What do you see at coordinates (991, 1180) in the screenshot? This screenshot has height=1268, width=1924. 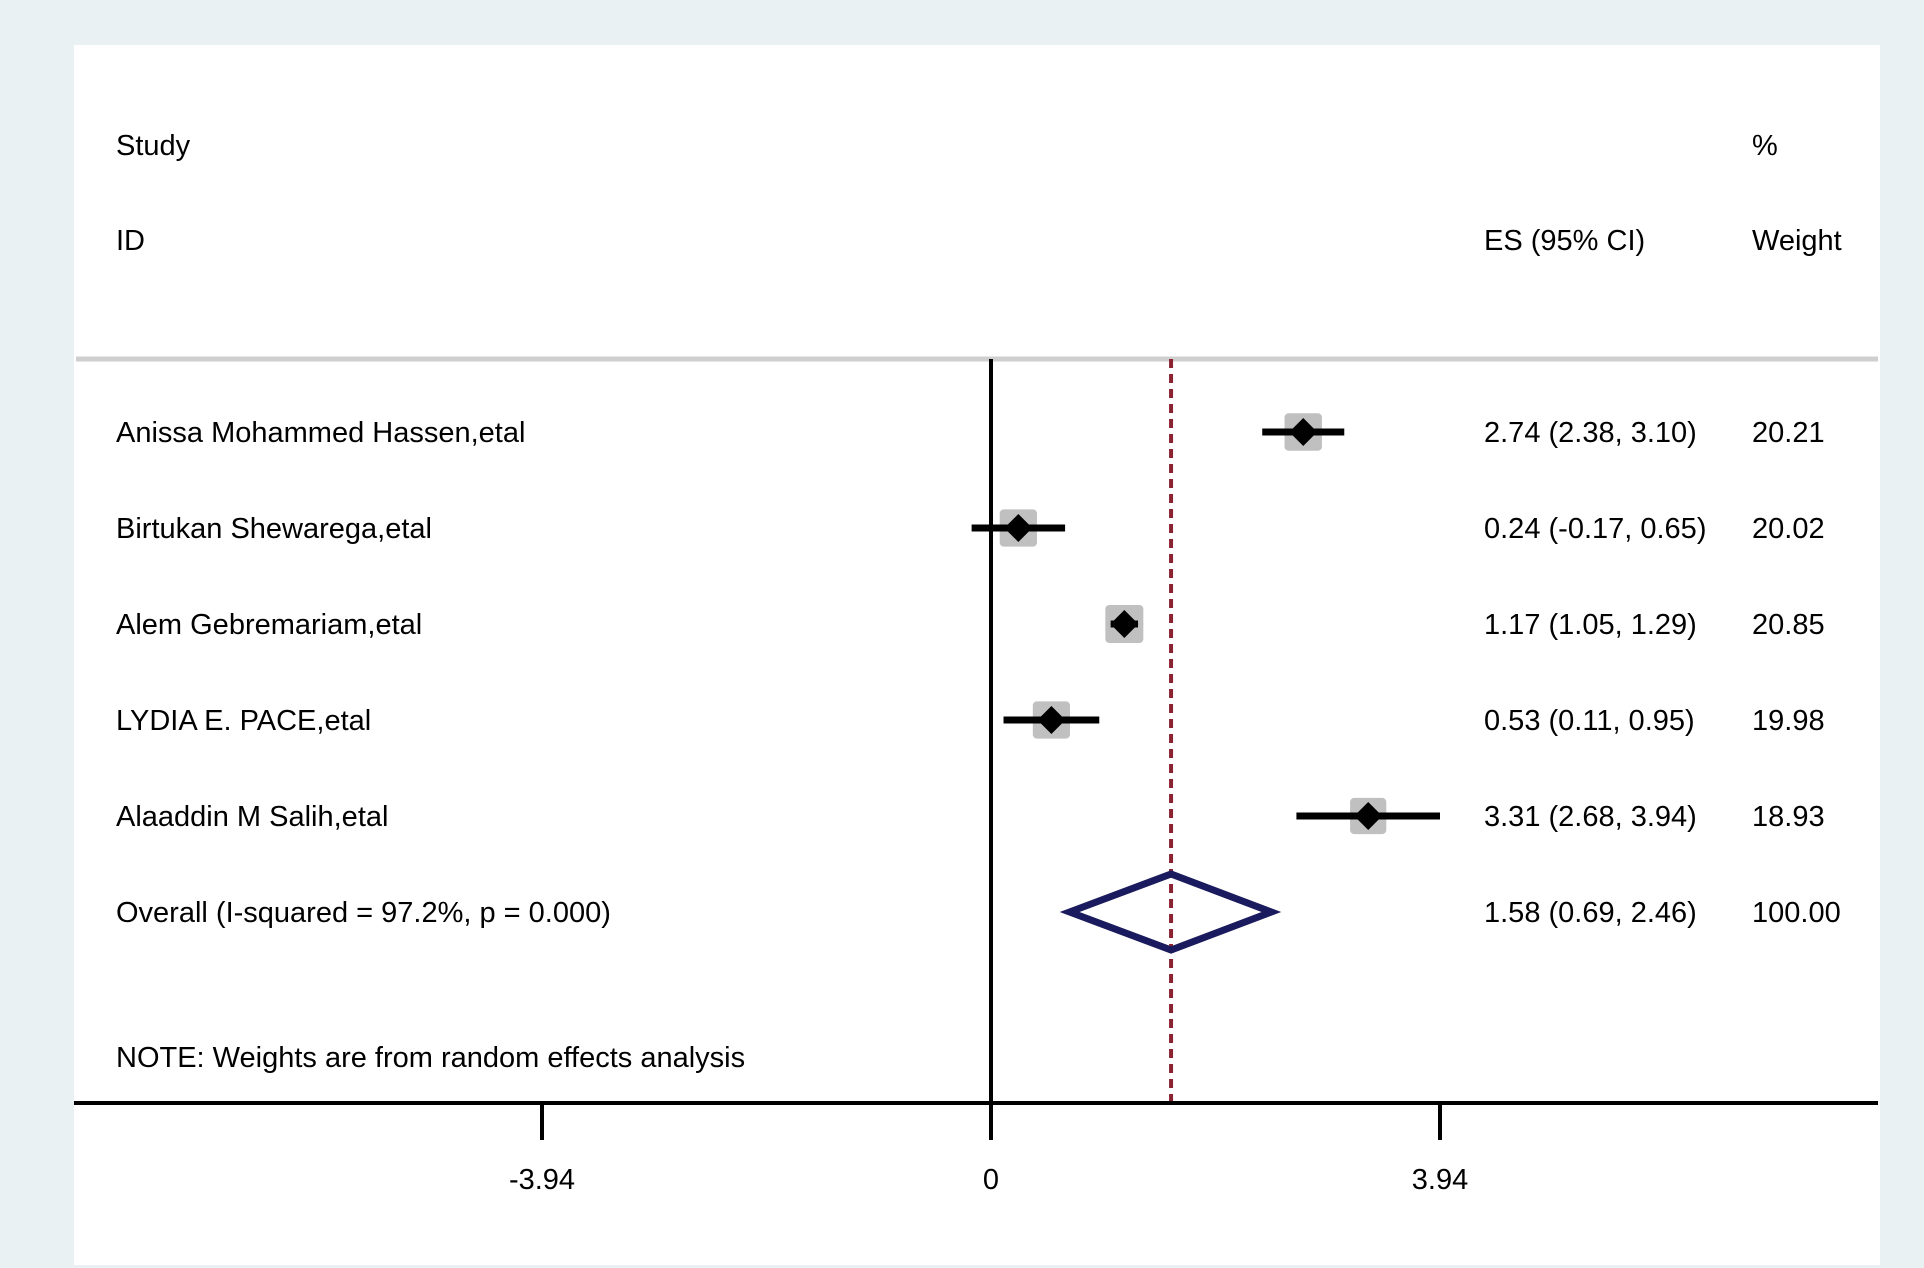 I see `x-tick-label: 0` at bounding box center [991, 1180].